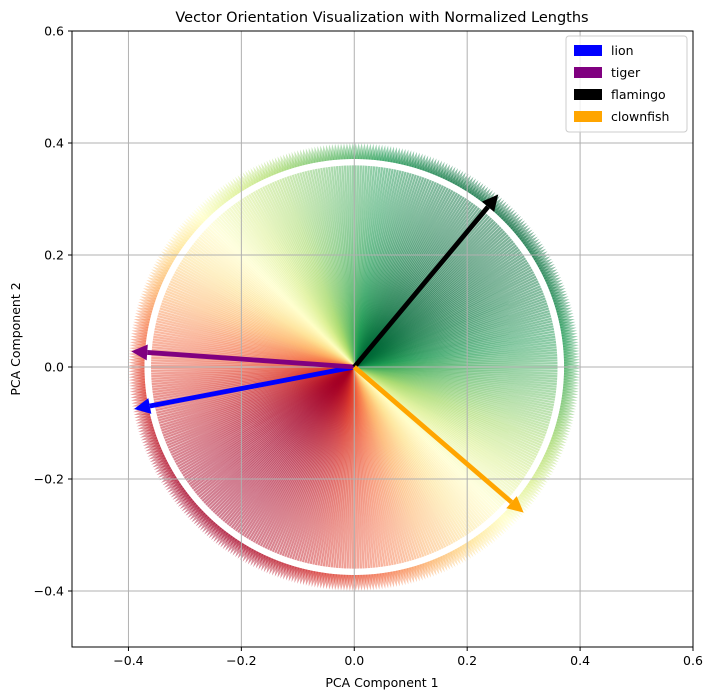 This screenshot has width=714, height=699. I want to click on legend-entry-clownfish: clownfish, so click(621, 116).